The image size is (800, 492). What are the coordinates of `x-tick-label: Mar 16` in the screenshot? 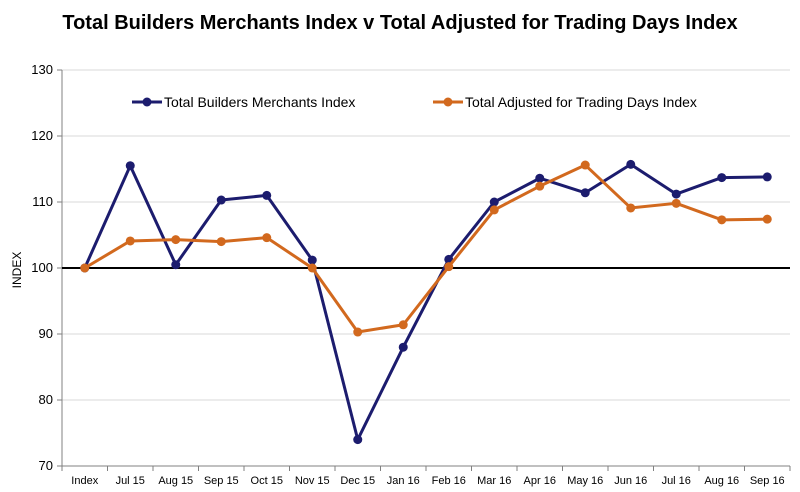 It's located at (494, 481).